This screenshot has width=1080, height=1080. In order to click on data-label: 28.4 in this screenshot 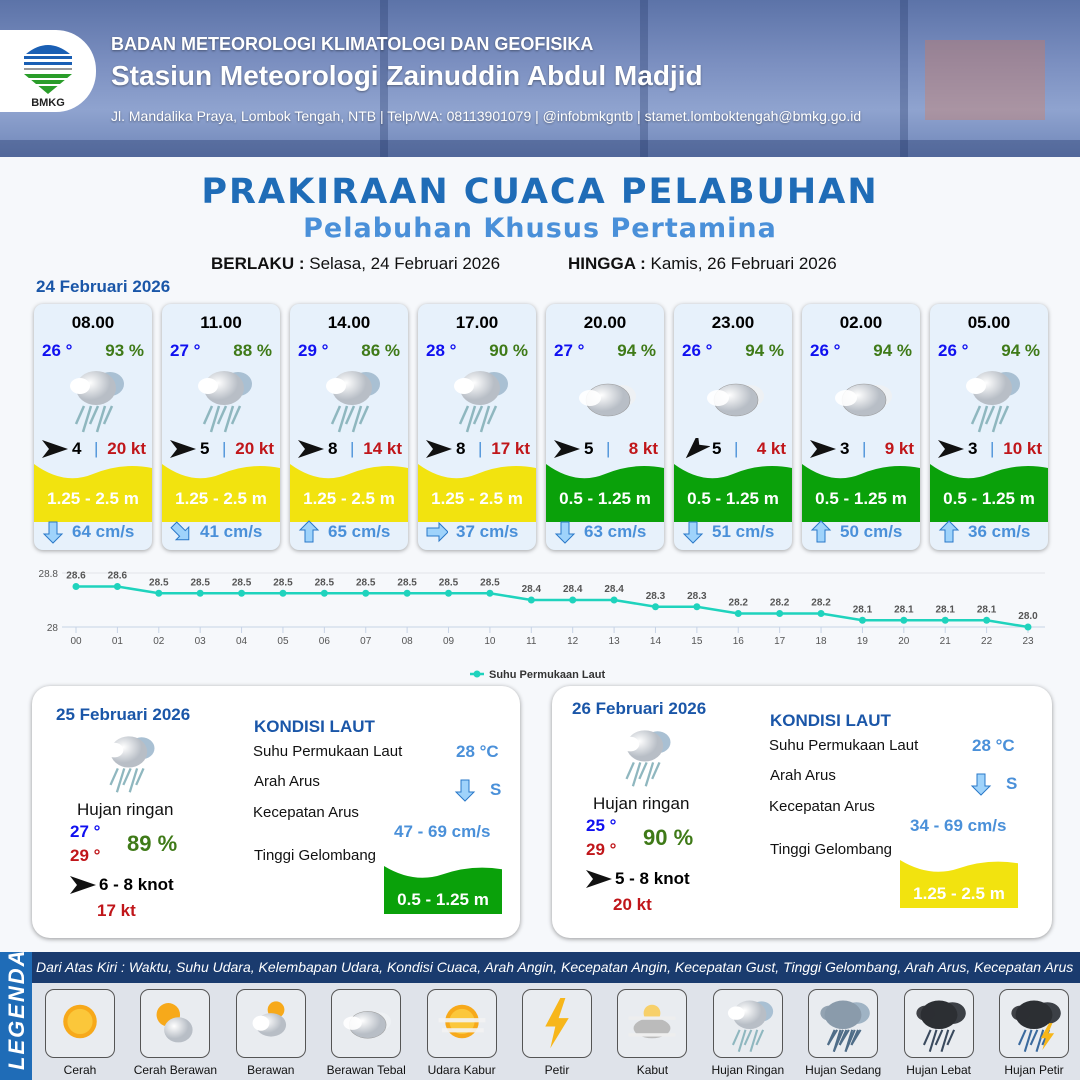, I will do `click(532, 589)`.